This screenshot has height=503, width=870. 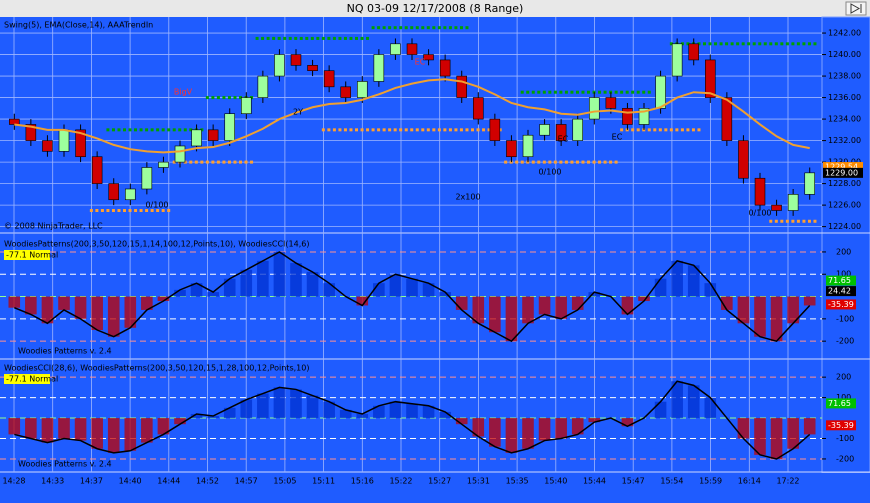 I want to click on y-tick-label: 1224.00, so click(x=844, y=226).